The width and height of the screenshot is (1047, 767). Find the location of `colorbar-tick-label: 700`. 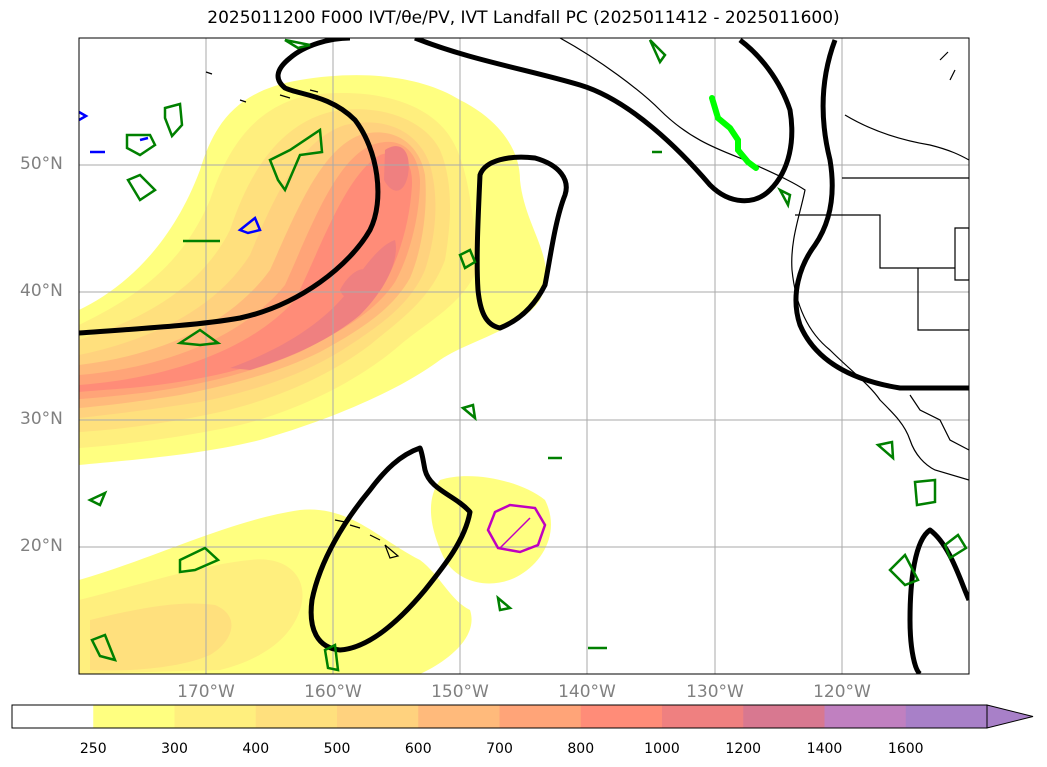

colorbar-tick-label: 700 is located at coordinates (499, 749).